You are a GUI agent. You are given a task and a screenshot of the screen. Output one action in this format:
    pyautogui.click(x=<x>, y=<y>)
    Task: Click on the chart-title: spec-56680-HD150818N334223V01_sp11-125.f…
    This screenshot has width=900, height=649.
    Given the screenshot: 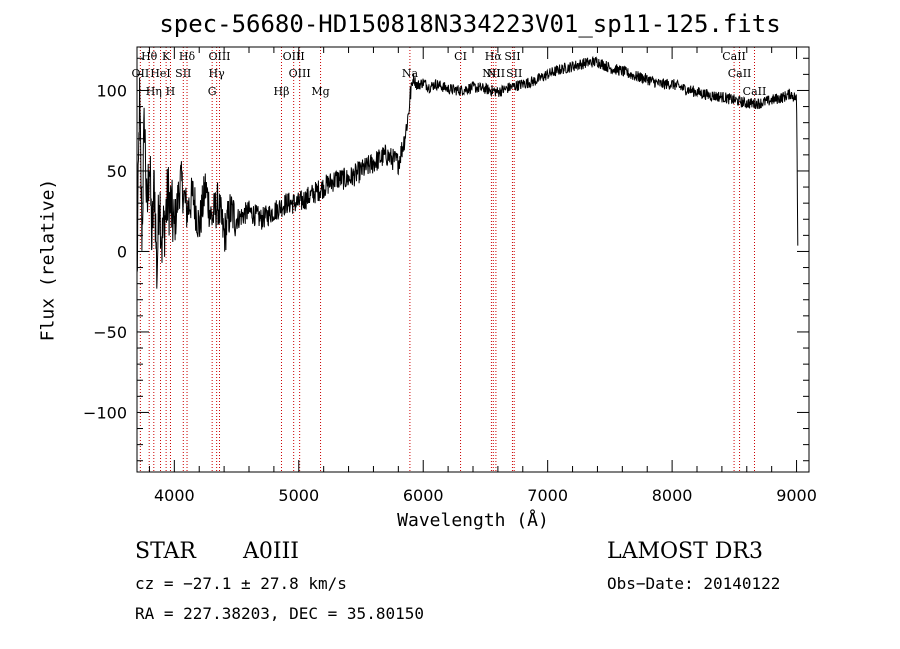 What is the action you would take?
    pyautogui.click(x=470, y=24)
    